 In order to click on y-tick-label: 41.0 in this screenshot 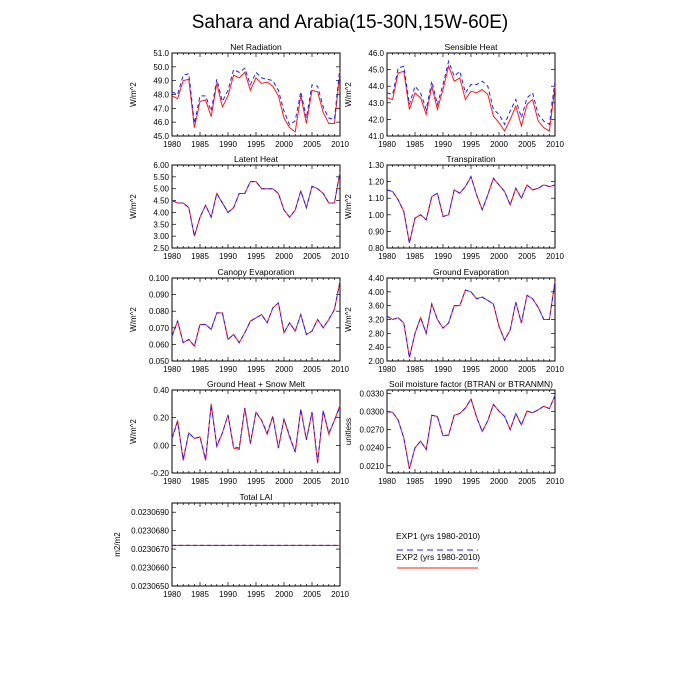, I will do `click(376, 136)`.